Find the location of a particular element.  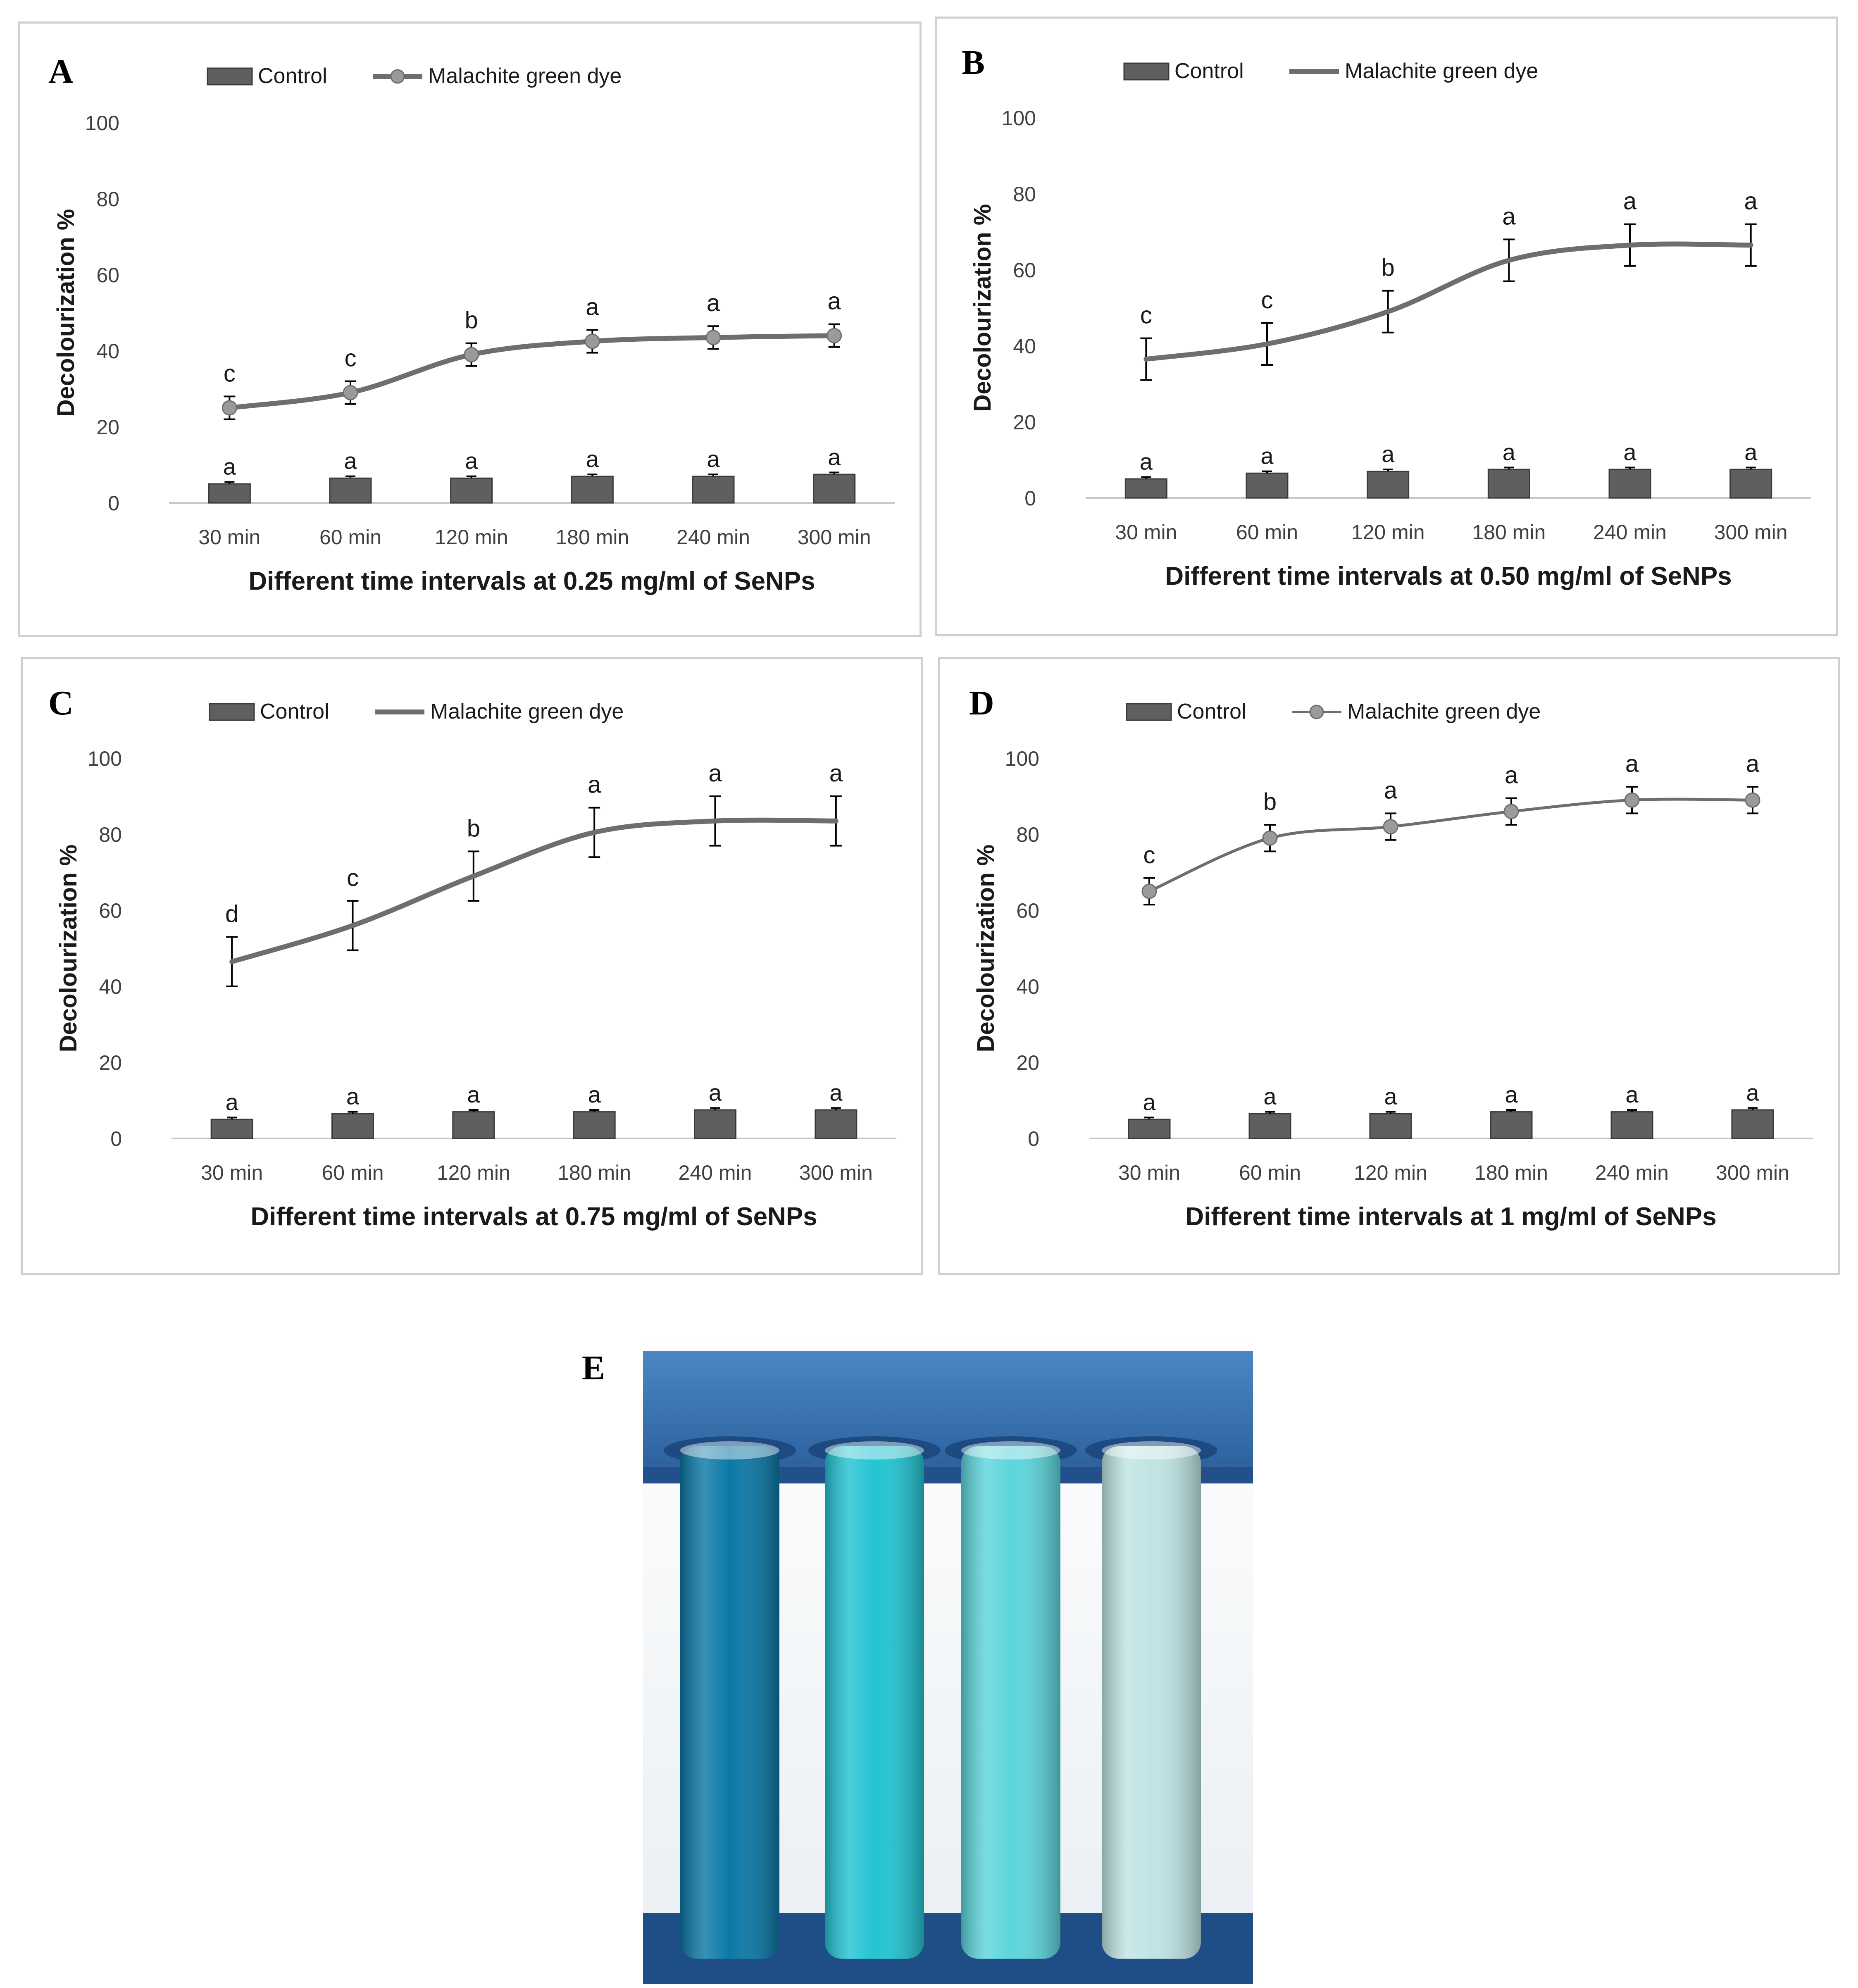

panel-letter-c: C is located at coordinates (61, 703).